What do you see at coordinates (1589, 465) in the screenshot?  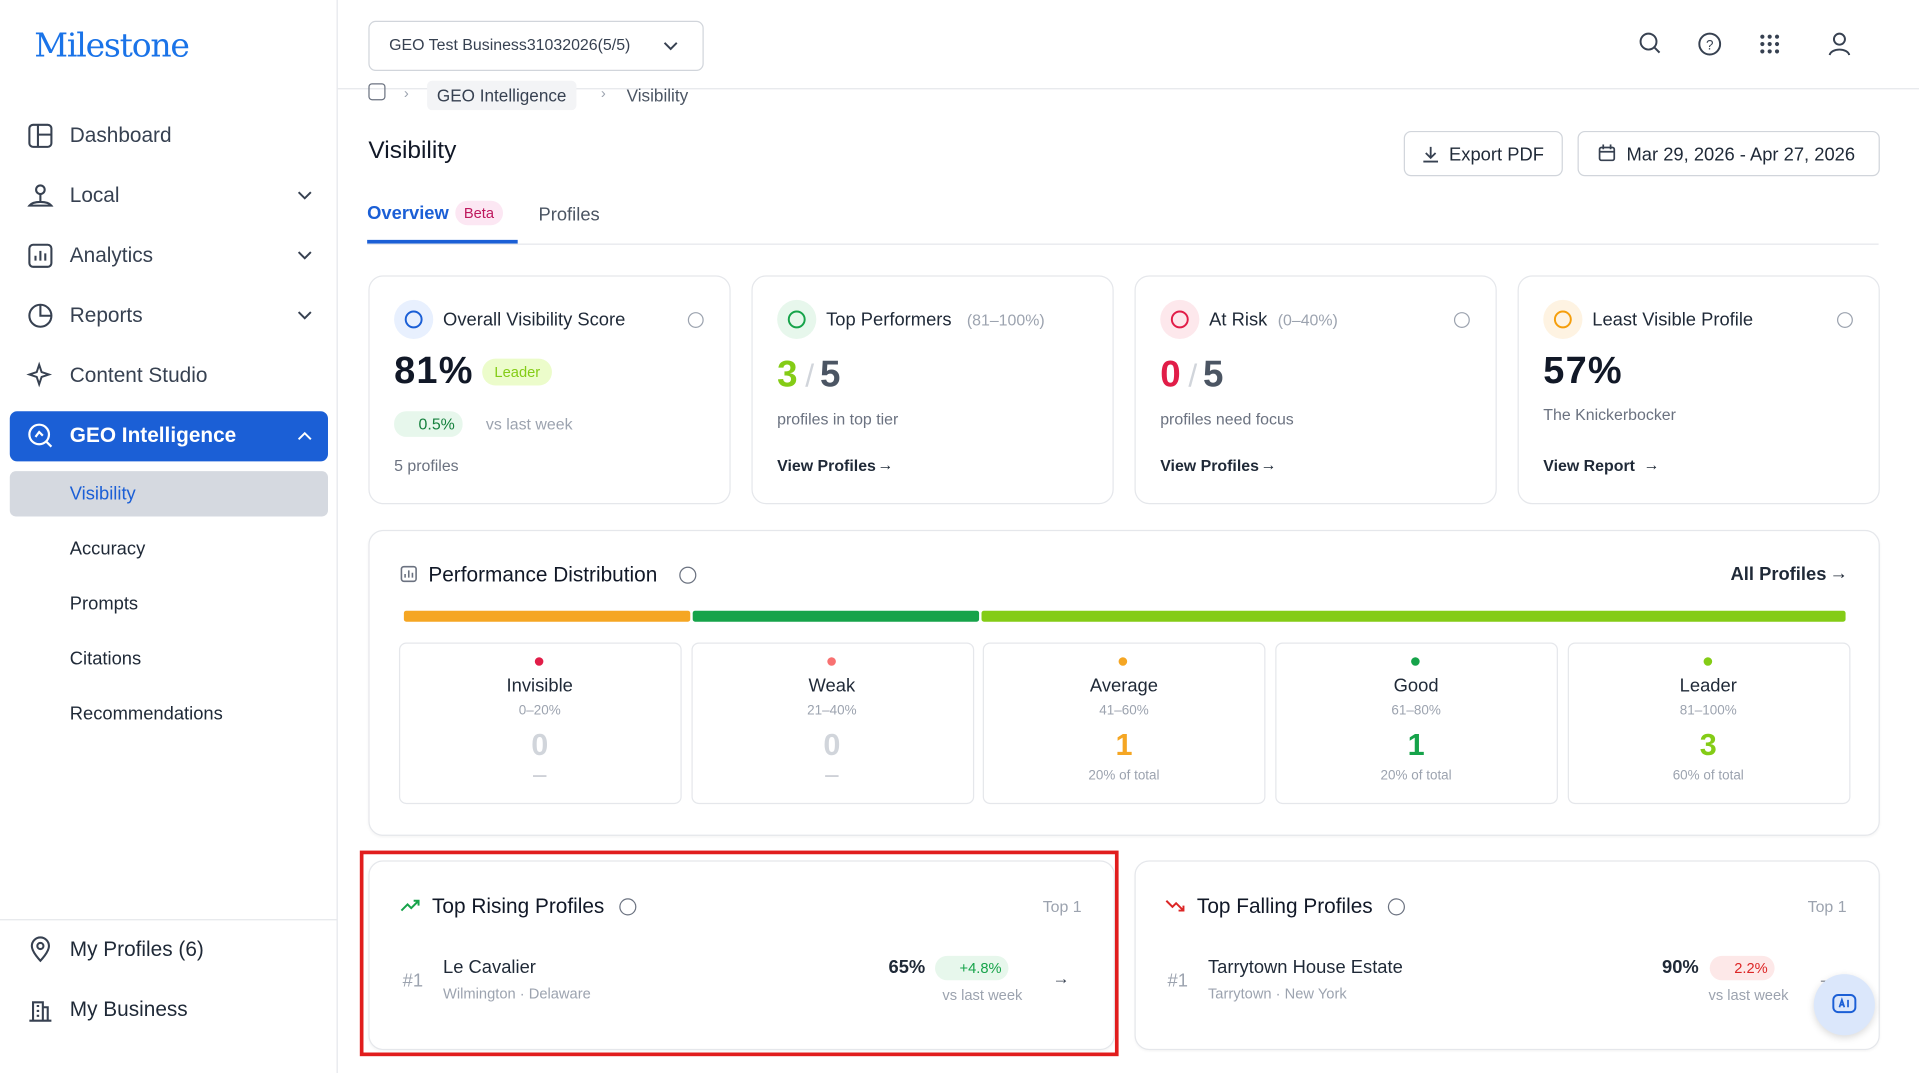 I see `card-link: View Report` at bounding box center [1589, 465].